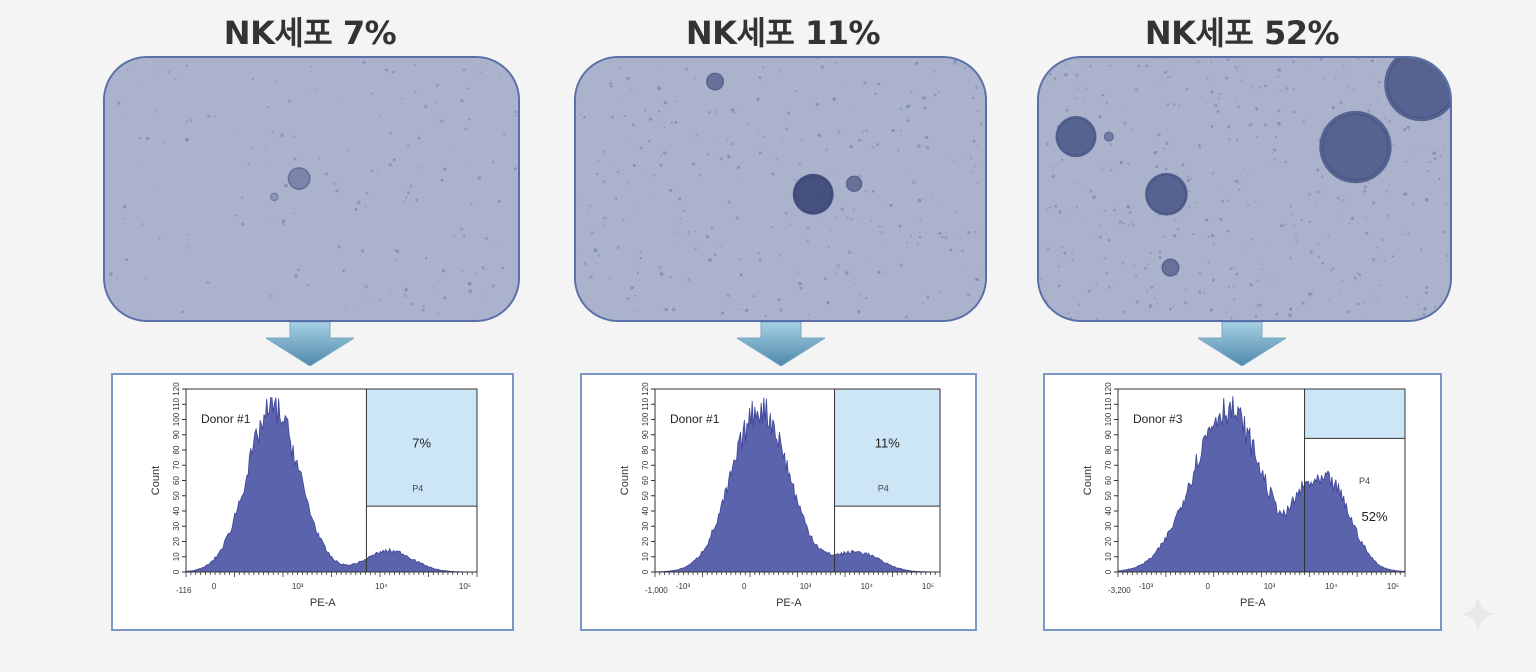 The width and height of the screenshot is (1536, 672). Describe the element at coordinates (310, 33) in the screenshot. I see `title-nk-7: NK세포 7%` at that location.